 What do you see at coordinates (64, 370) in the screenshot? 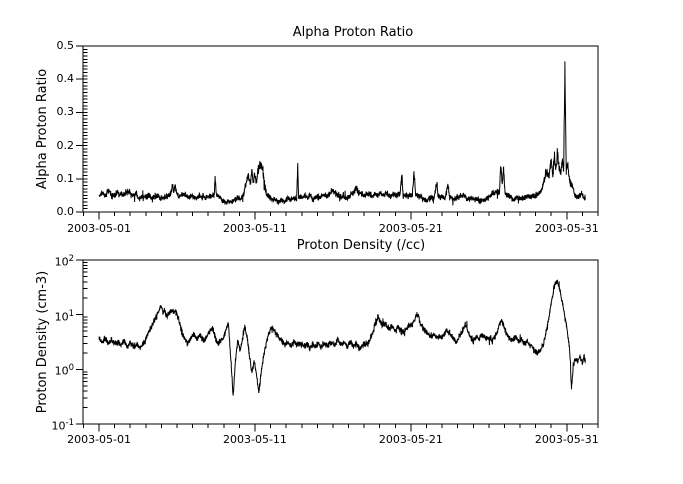
I see `y-tick-label: 10⁰` at bounding box center [64, 370].